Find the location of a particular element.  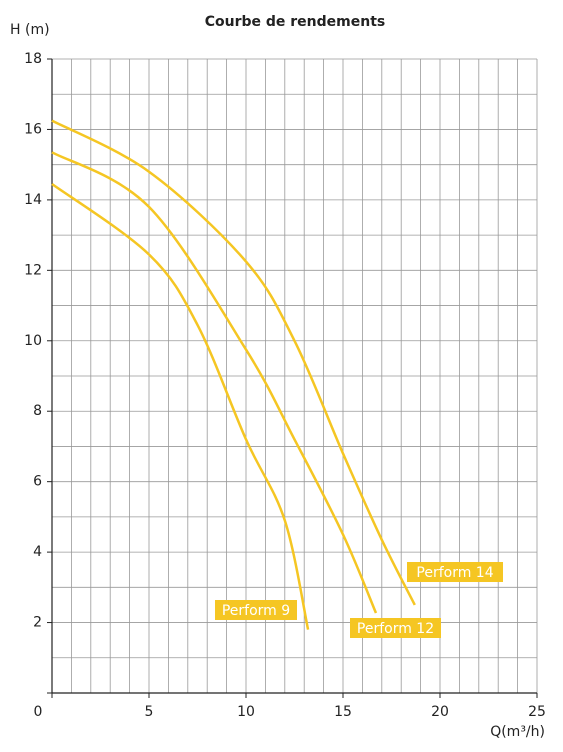

x-tick-label: 5 is located at coordinates (149, 712).